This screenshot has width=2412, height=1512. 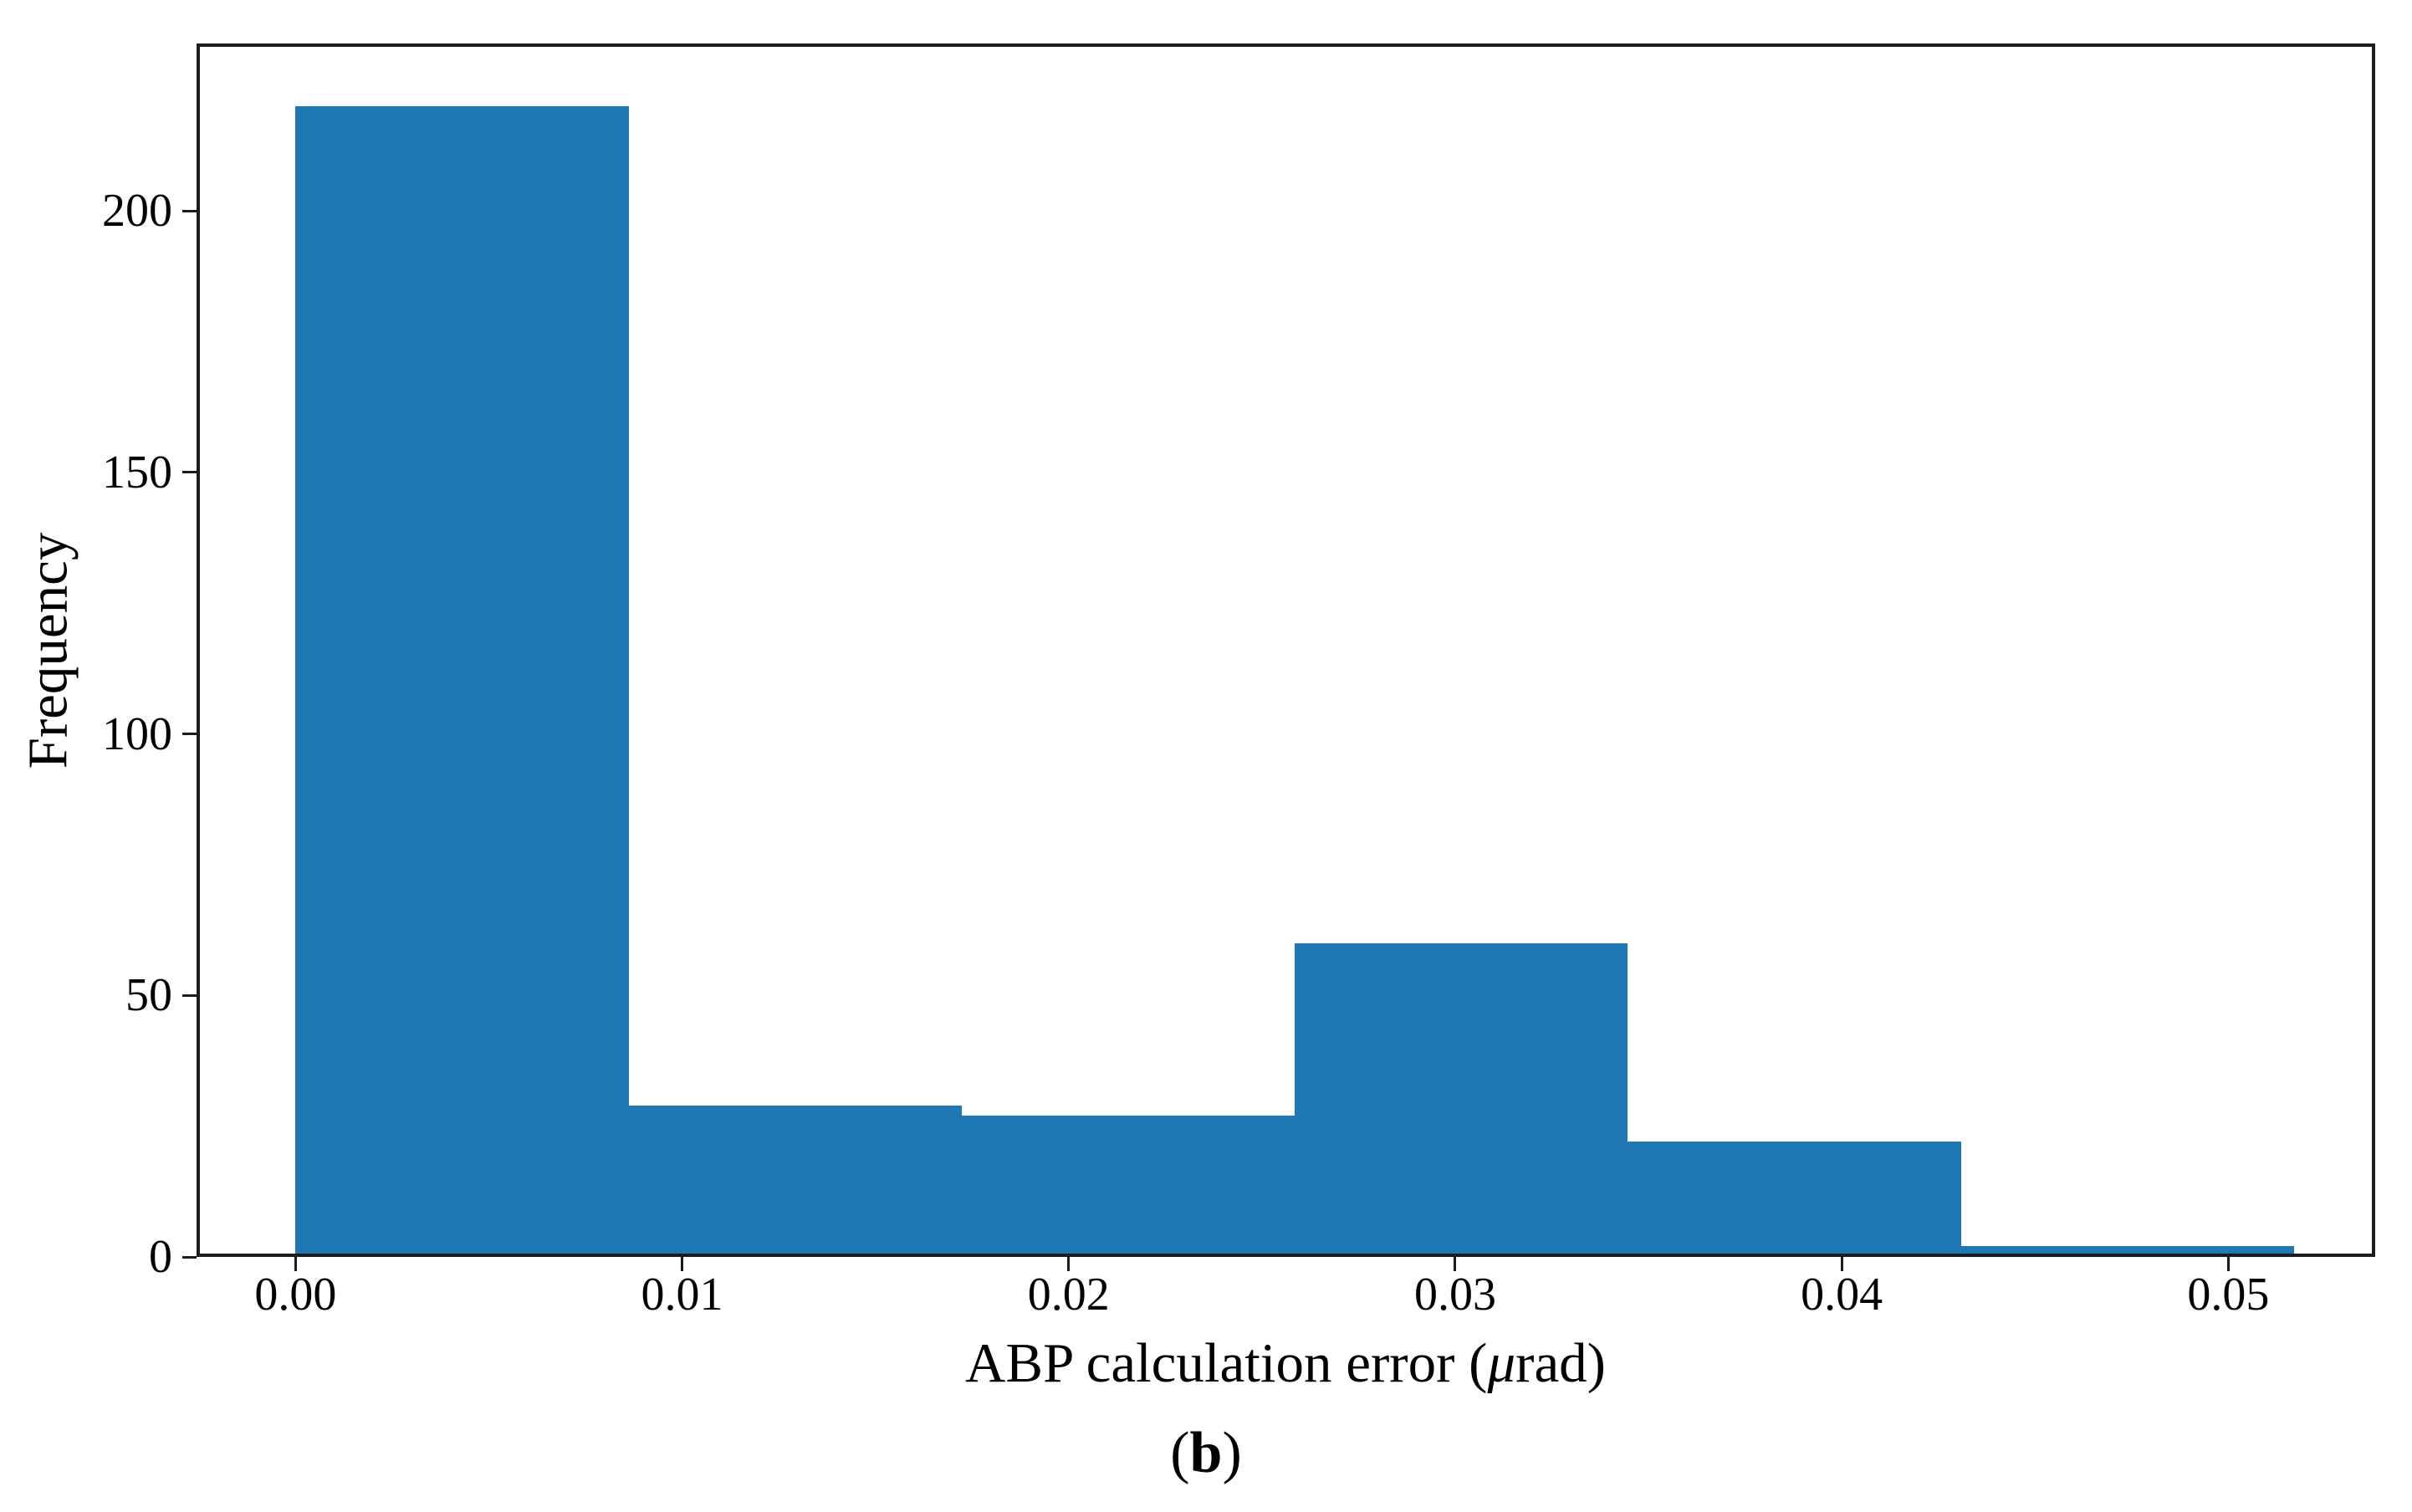 I want to click on figure-caption: (b), so click(x=1206, y=1453).